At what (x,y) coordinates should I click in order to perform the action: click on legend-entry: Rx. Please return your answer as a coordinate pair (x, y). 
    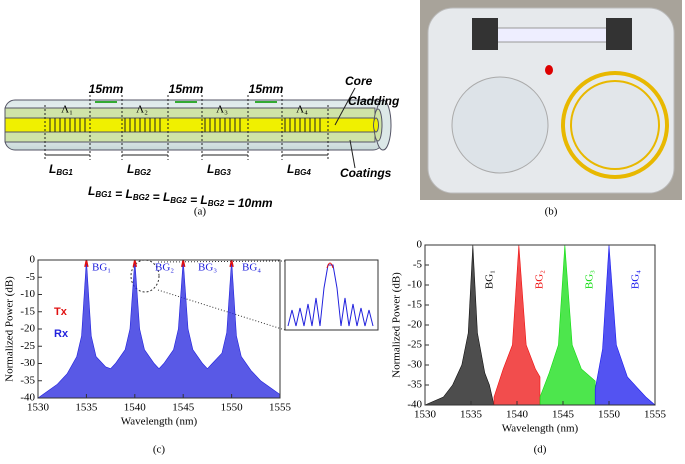
    Looking at the image, I should click on (61, 334).